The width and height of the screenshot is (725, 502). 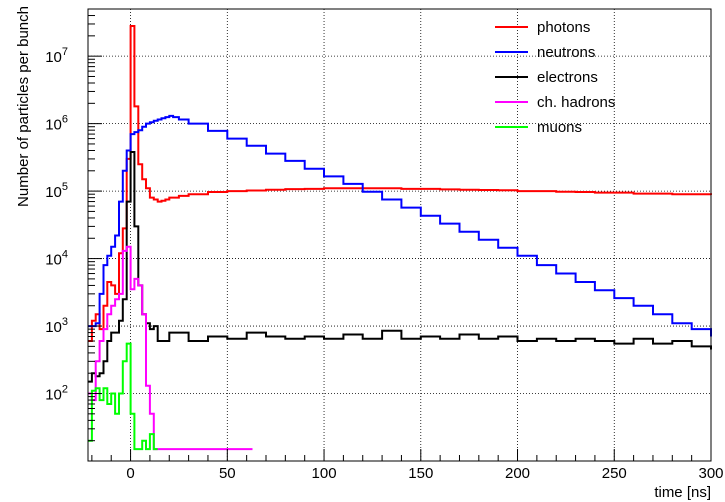 I want to click on y-tick-label: 10⁵, so click(x=56, y=191).